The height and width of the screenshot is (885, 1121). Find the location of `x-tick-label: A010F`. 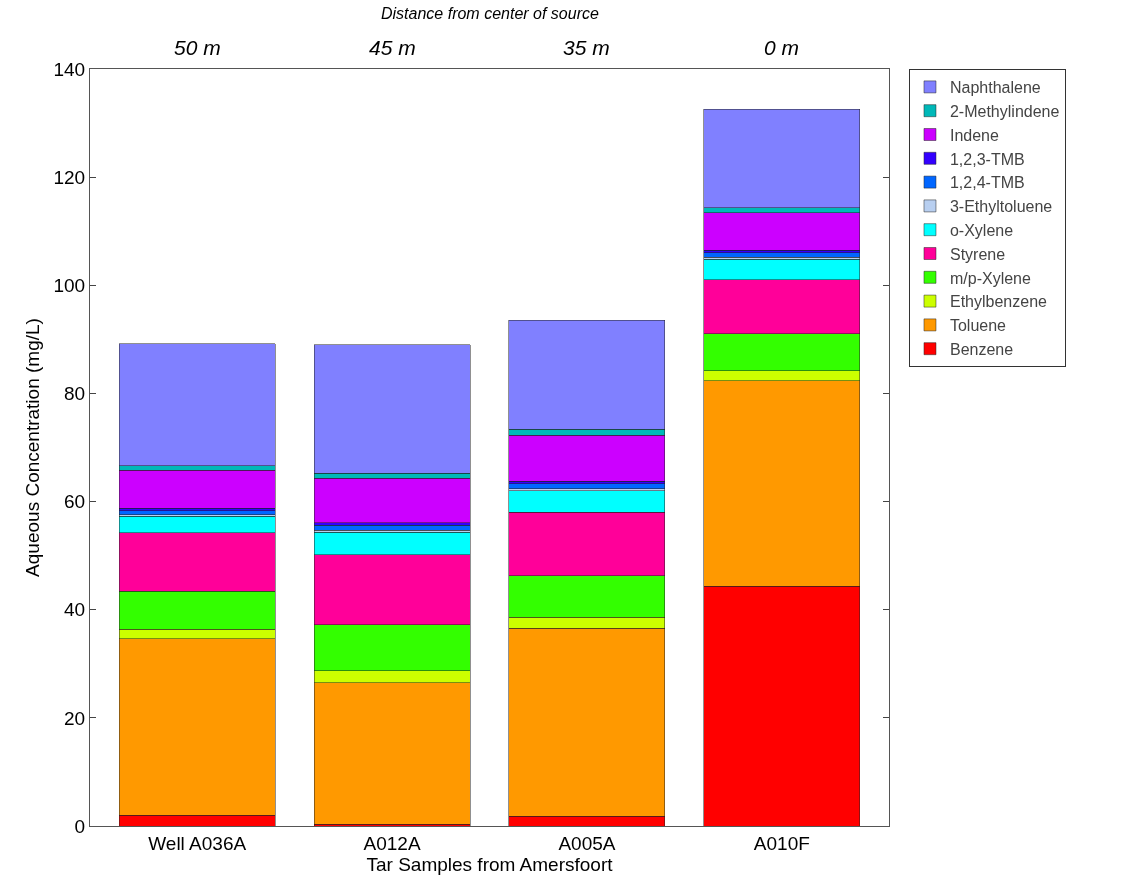

x-tick-label: A010F is located at coordinates (781, 843).